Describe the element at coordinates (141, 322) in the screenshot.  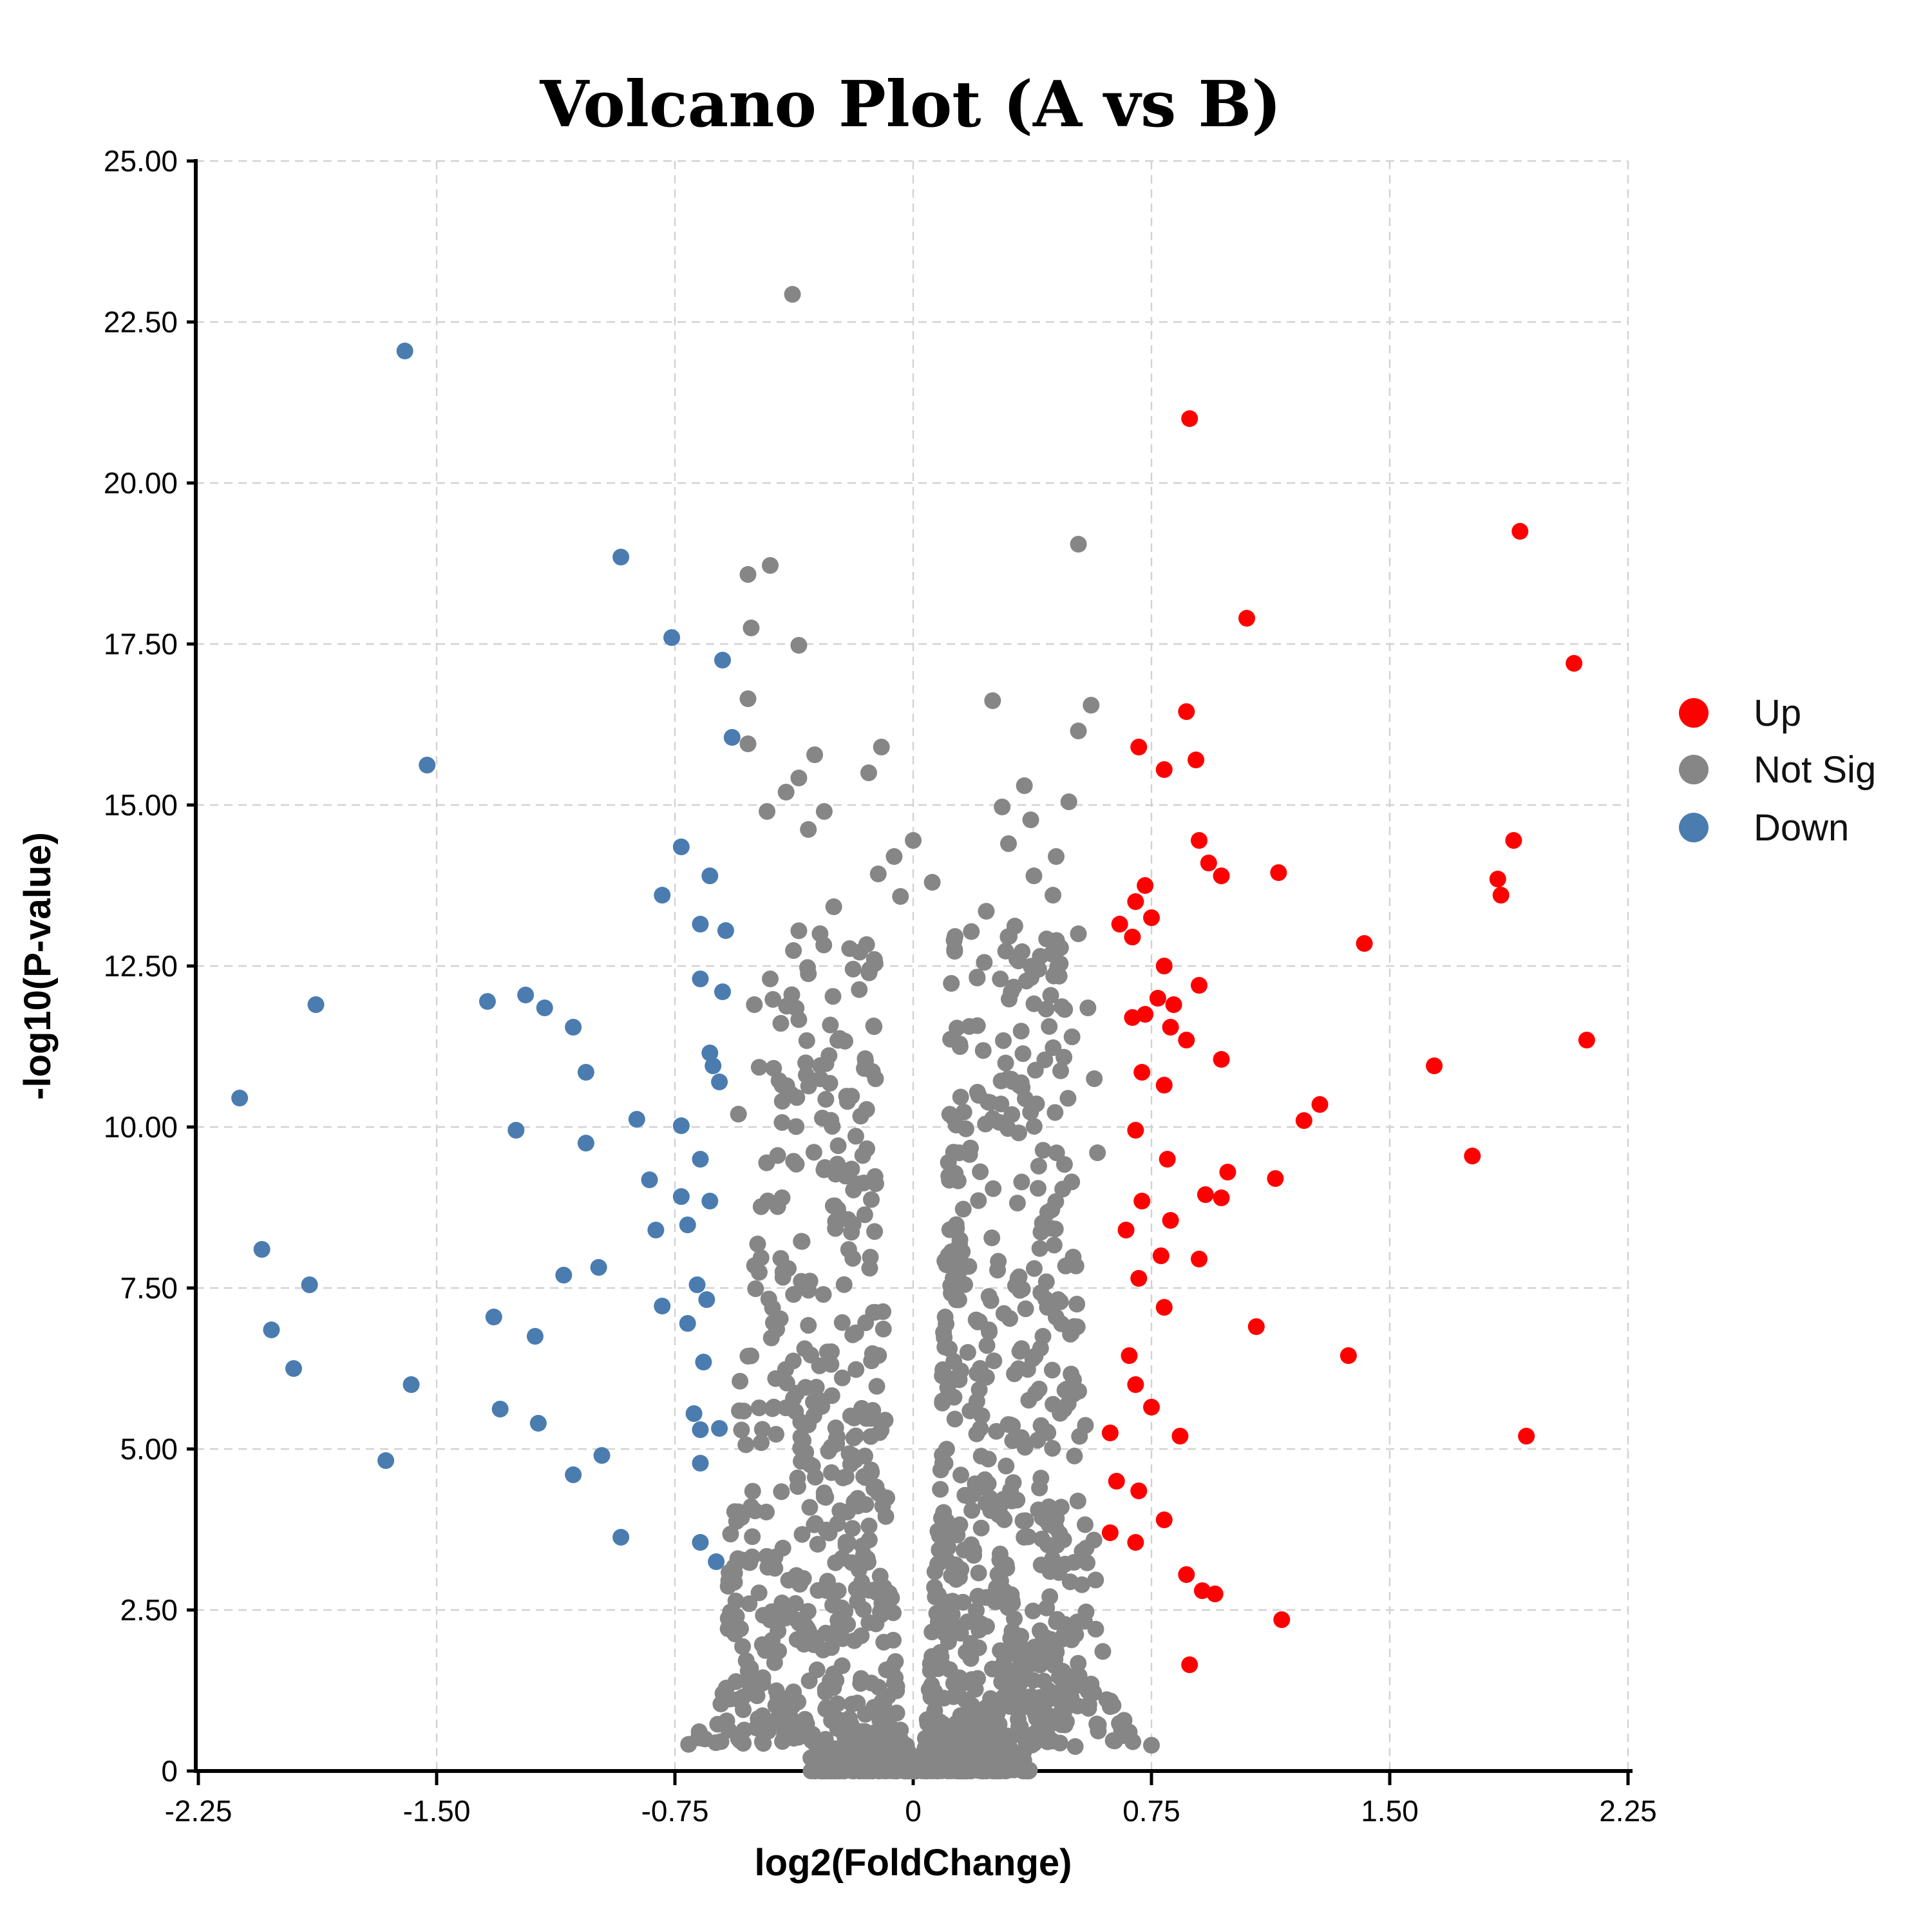
I see `y-tick-label: 22.50` at that location.